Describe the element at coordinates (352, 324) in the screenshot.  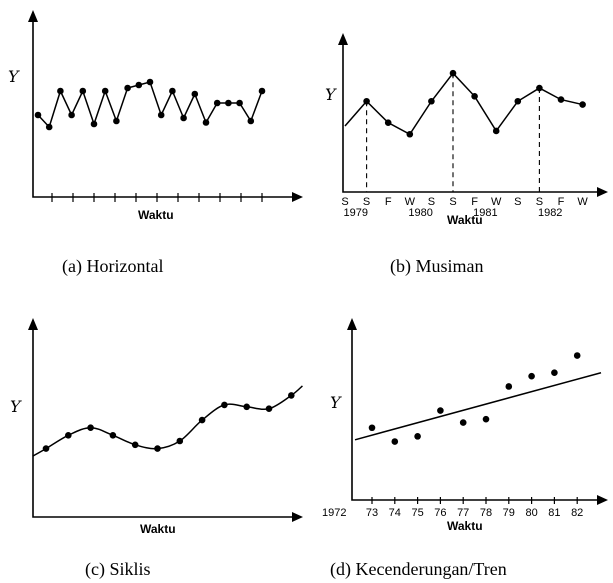
I see `panel-d-y-arrow` at that location.